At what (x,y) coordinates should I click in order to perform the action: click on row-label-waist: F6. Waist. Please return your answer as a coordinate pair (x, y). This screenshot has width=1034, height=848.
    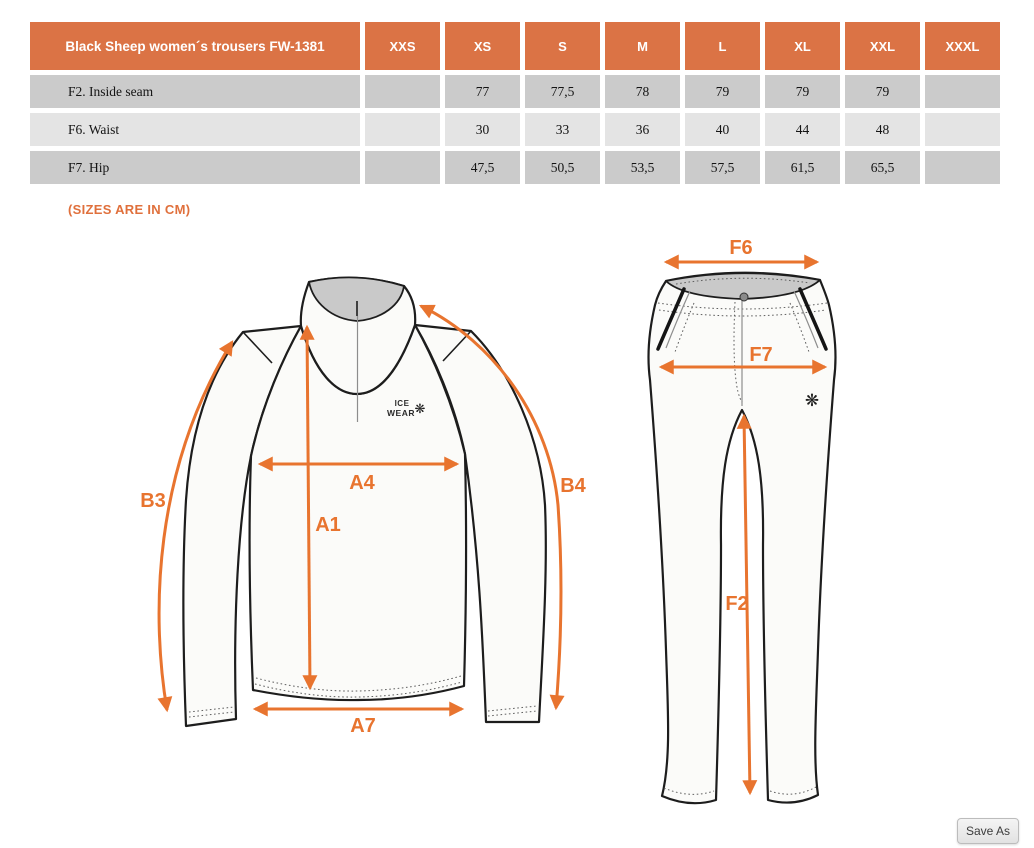
    Looking at the image, I should click on (195, 129).